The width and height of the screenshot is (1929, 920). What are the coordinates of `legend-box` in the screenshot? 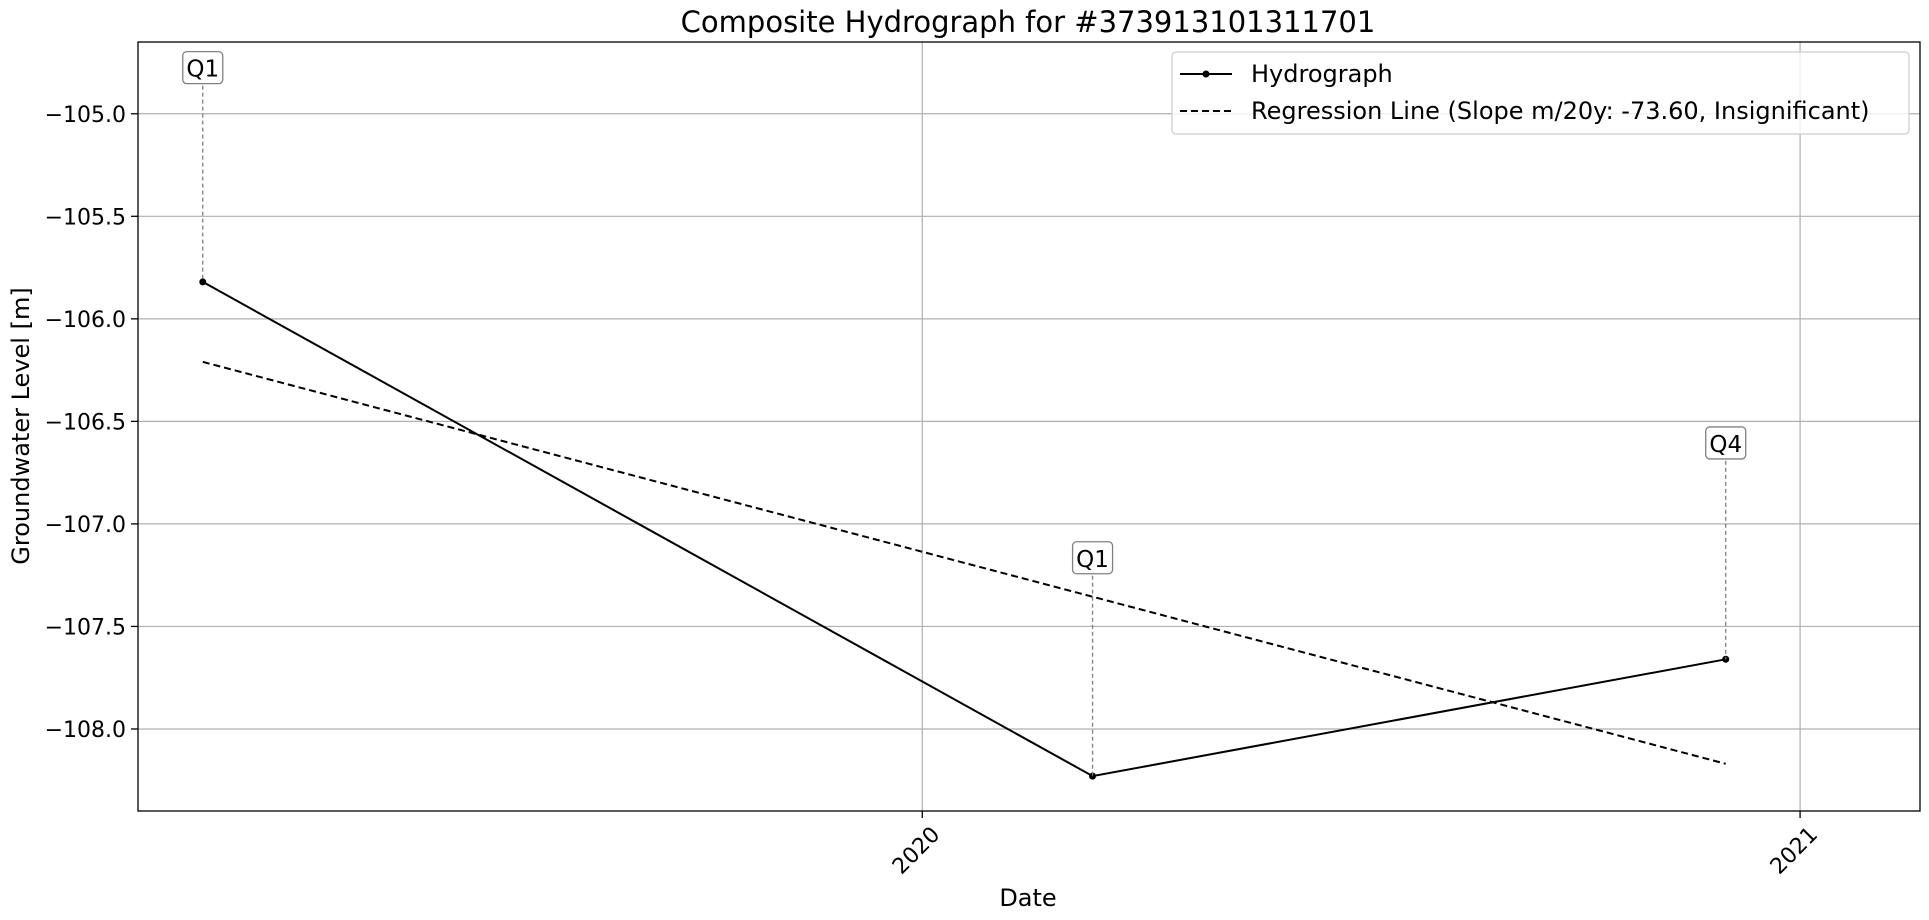 It's located at (1540, 93).